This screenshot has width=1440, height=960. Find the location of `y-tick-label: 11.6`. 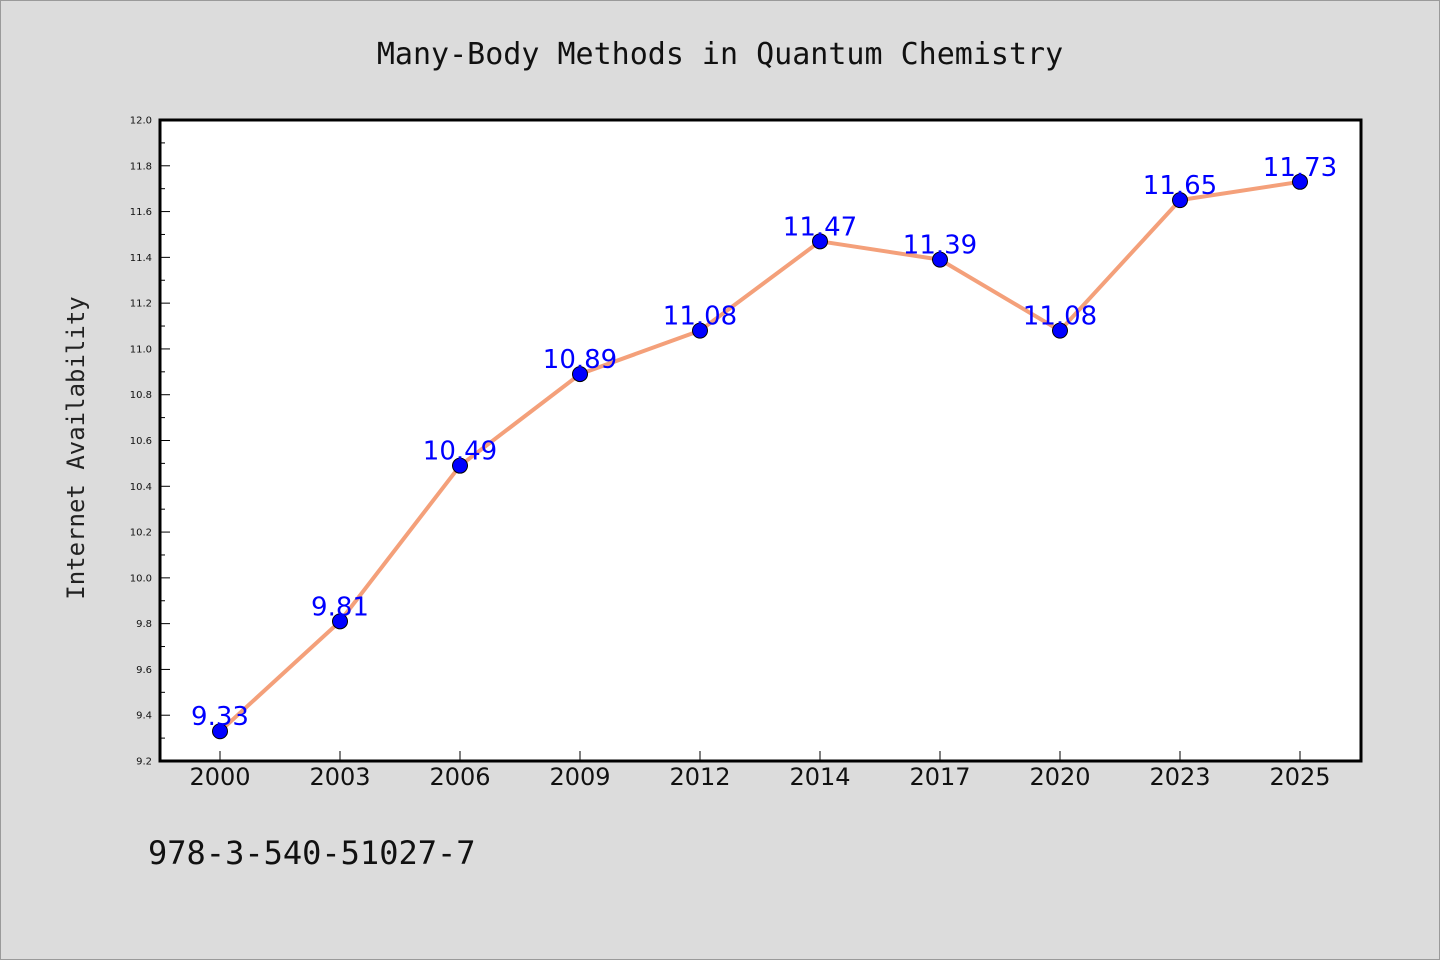

y-tick-label: 11.6 is located at coordinates (141, 212).